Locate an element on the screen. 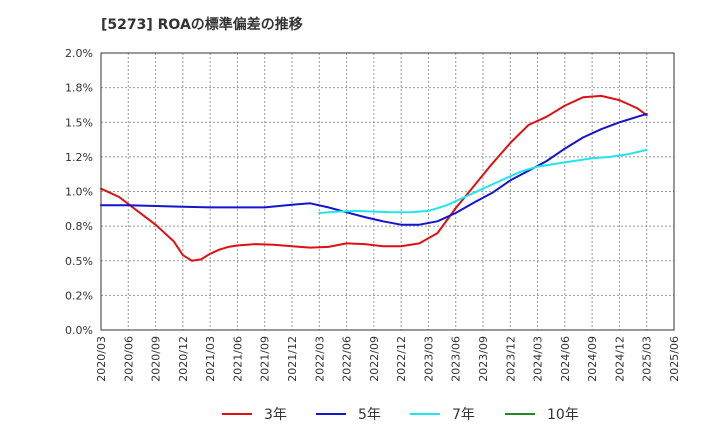 The width and height of the screenshot is (720, 440). y-tick-label: 1.0% is located at coordinates (79, 192).